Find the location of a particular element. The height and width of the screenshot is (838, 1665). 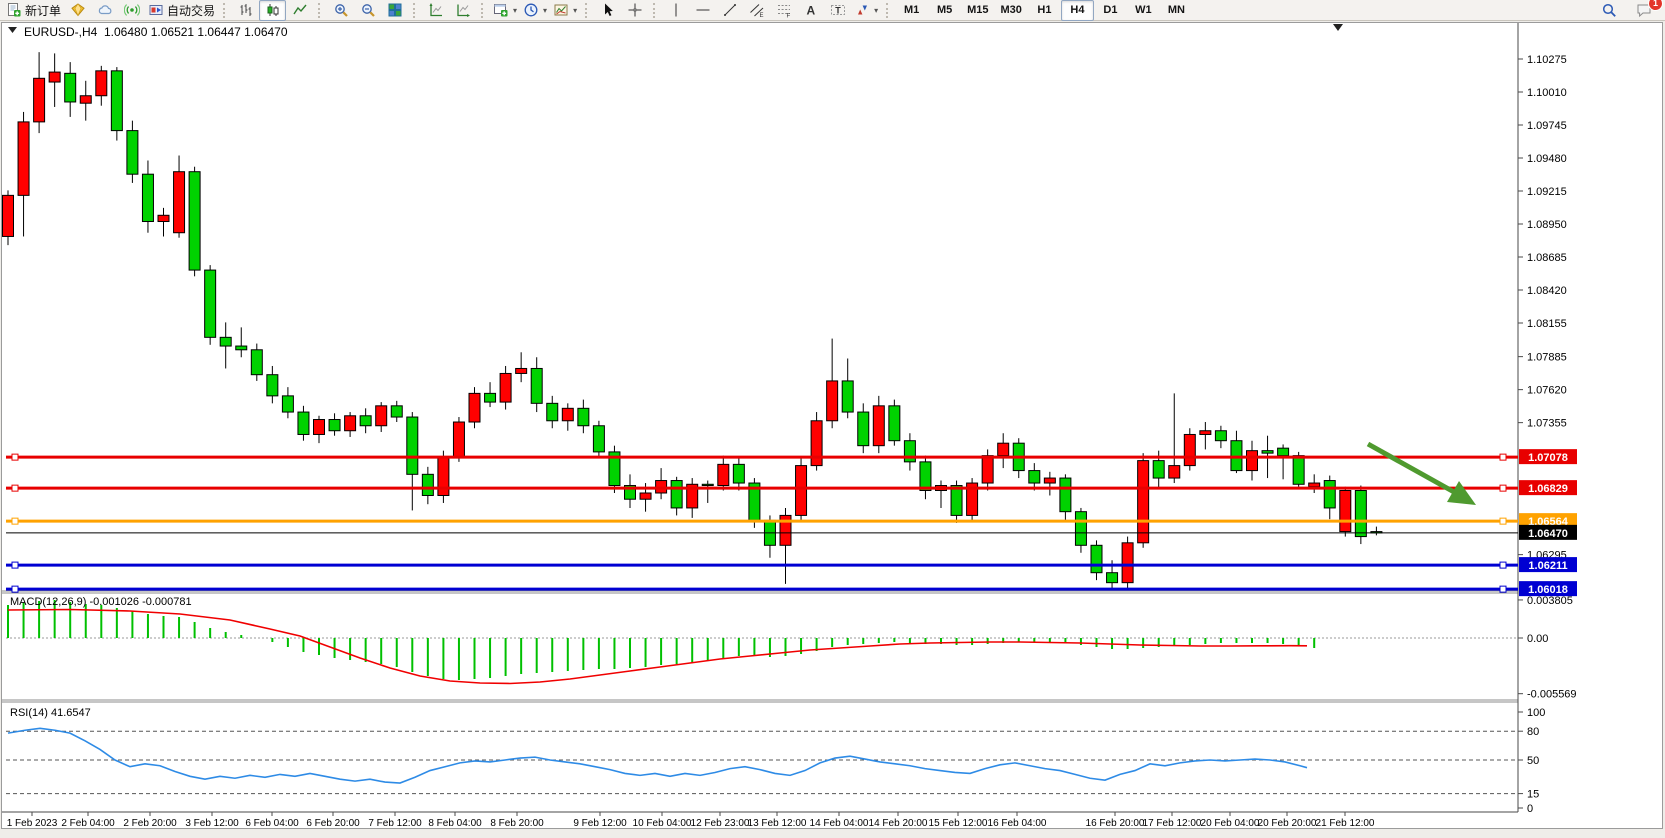

svg-text: T is located at coordinates (838, 10).